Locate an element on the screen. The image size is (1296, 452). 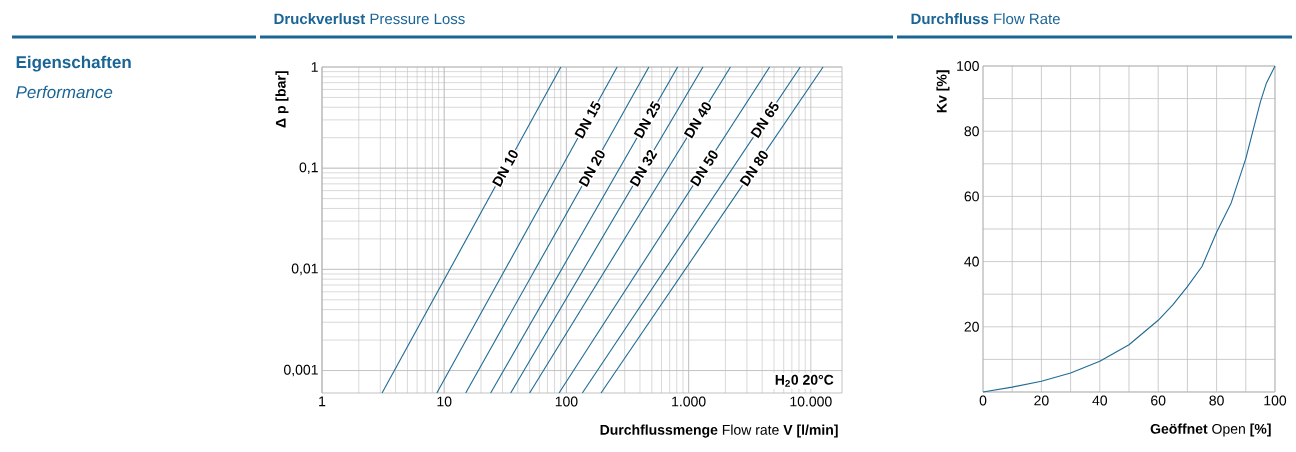
text: DN 20 is located at coordinates (591, 168).